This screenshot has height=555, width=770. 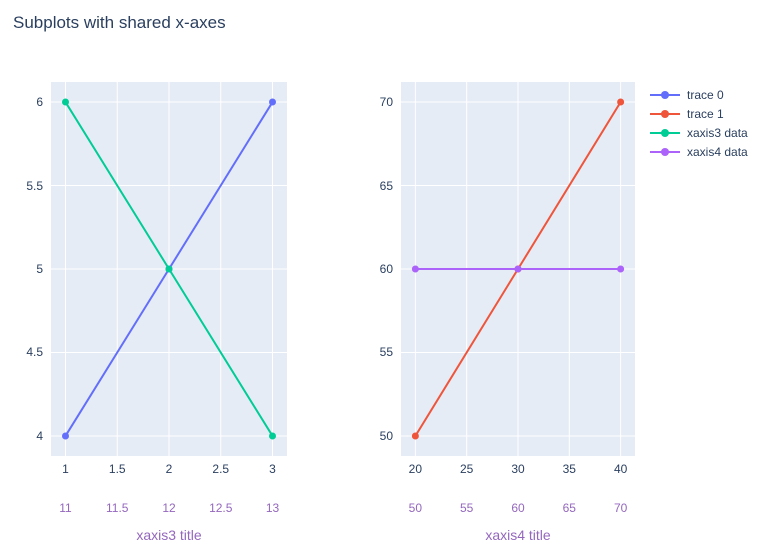 I want to click on y-axis-tick-label: 4.5, so click(x=34, y=352).